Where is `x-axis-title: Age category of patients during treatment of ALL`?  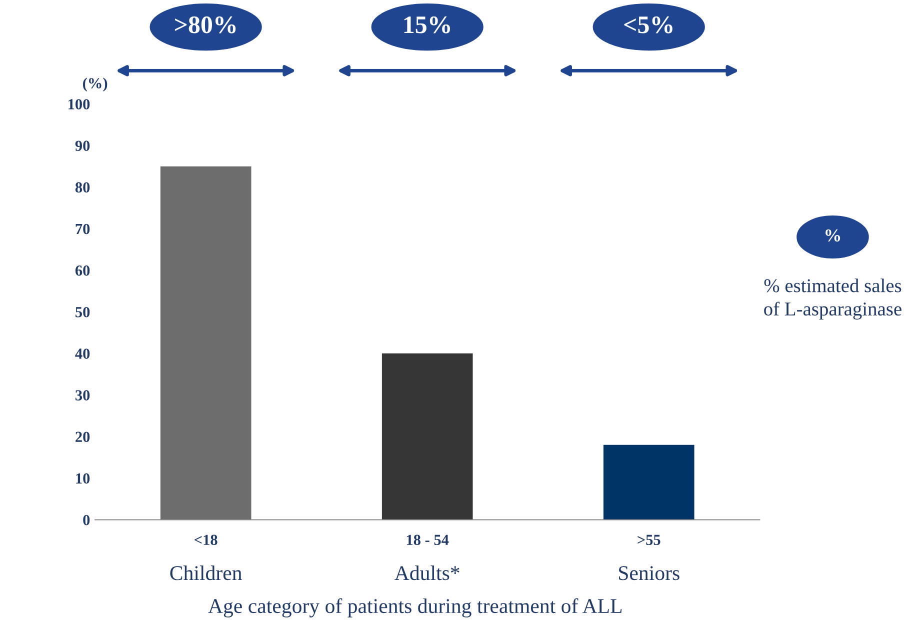 x-axis-title: Age category of patients during treatment of ALL is located at coordinates (415, 608).